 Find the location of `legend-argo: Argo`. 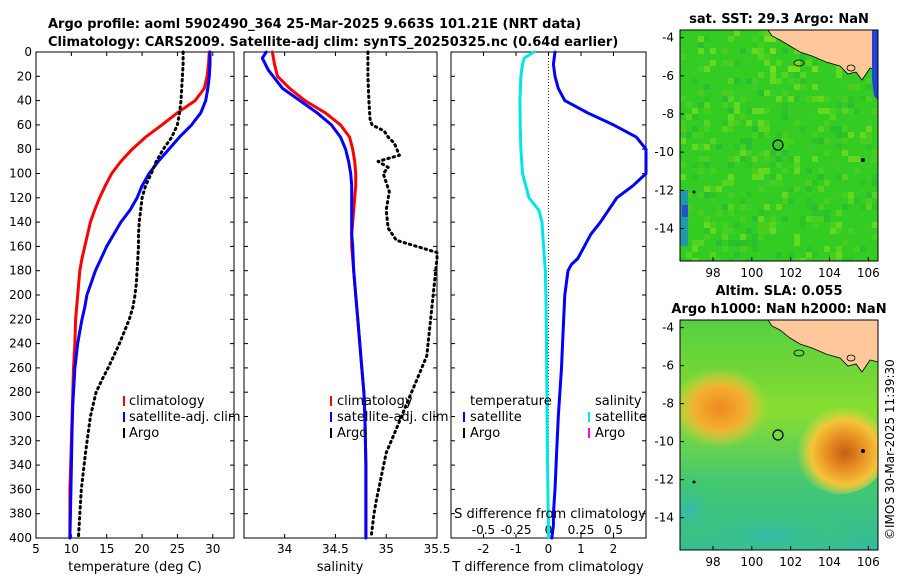

legend-argo: Argo is located at coordinates (352, 433).